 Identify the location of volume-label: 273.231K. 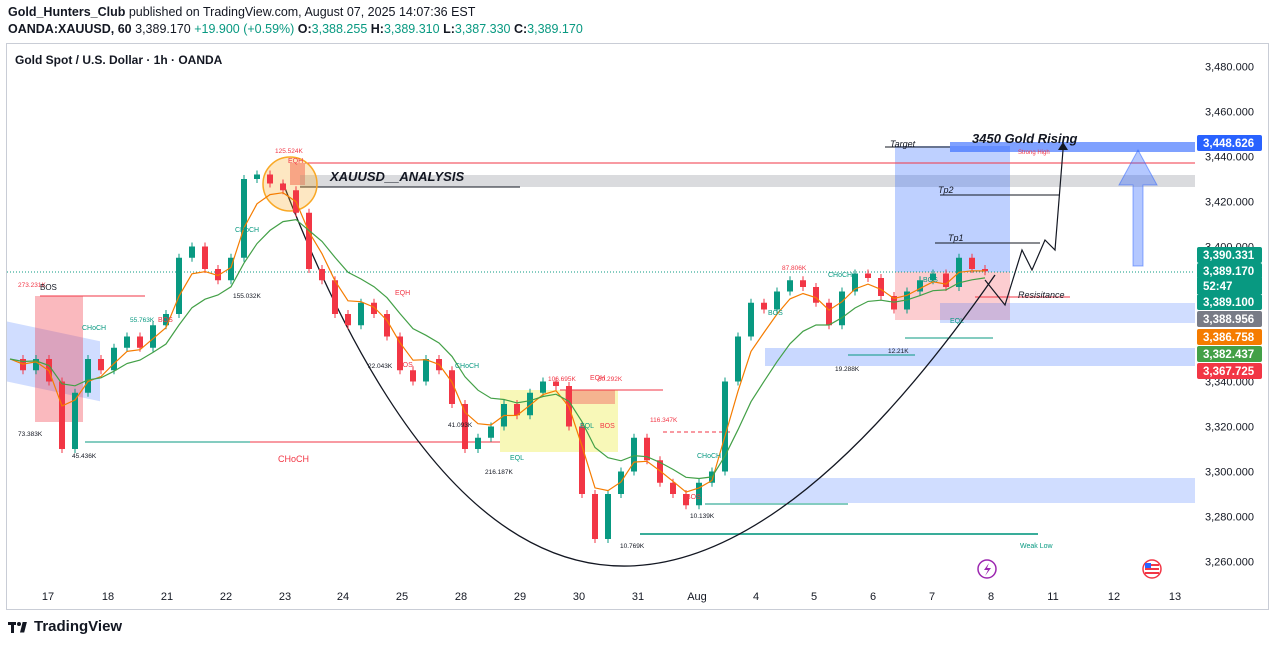
(32, 285).